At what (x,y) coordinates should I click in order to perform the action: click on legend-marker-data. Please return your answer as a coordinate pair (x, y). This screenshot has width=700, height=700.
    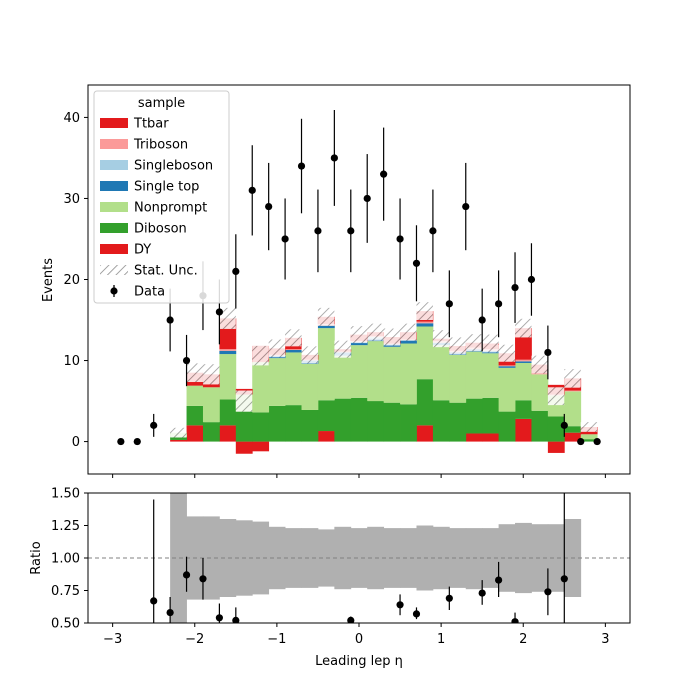
    Looking at the image, I should click on (114, 291).